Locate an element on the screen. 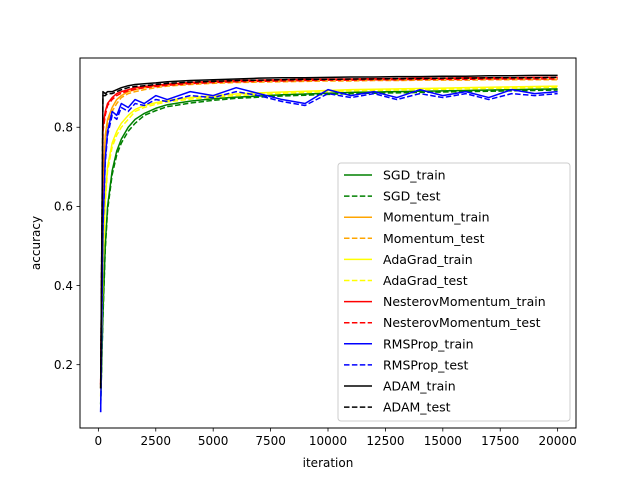 This screenshot has height=480, width=640. x-axis-ticks: 0 2500 5000 7500 10000 12500 15000 17500 20000 is located at coordinates (336, 438).